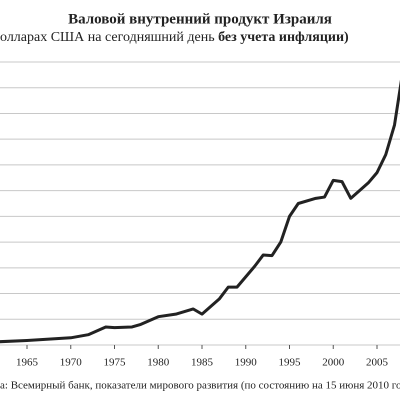 The height and width of the screenshot is (400, 400). Describe the element at coordinates (246, 363) in the screenshot. I see `x-tick-label: 1990` at that location.